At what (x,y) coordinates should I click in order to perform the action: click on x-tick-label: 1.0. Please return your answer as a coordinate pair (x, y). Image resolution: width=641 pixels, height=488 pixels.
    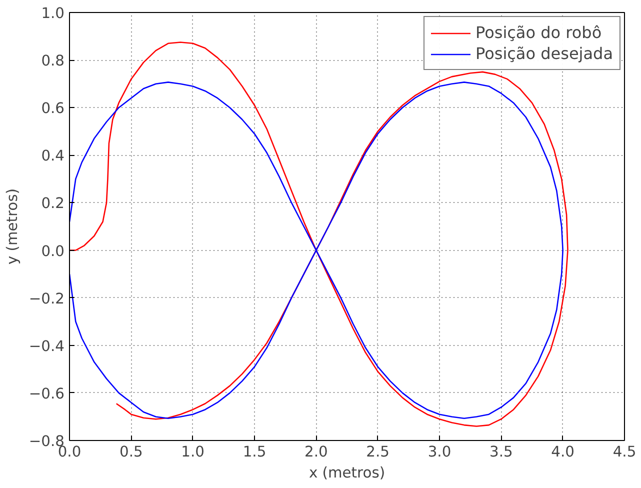
    Looking at the image, I should click on (192, 452).